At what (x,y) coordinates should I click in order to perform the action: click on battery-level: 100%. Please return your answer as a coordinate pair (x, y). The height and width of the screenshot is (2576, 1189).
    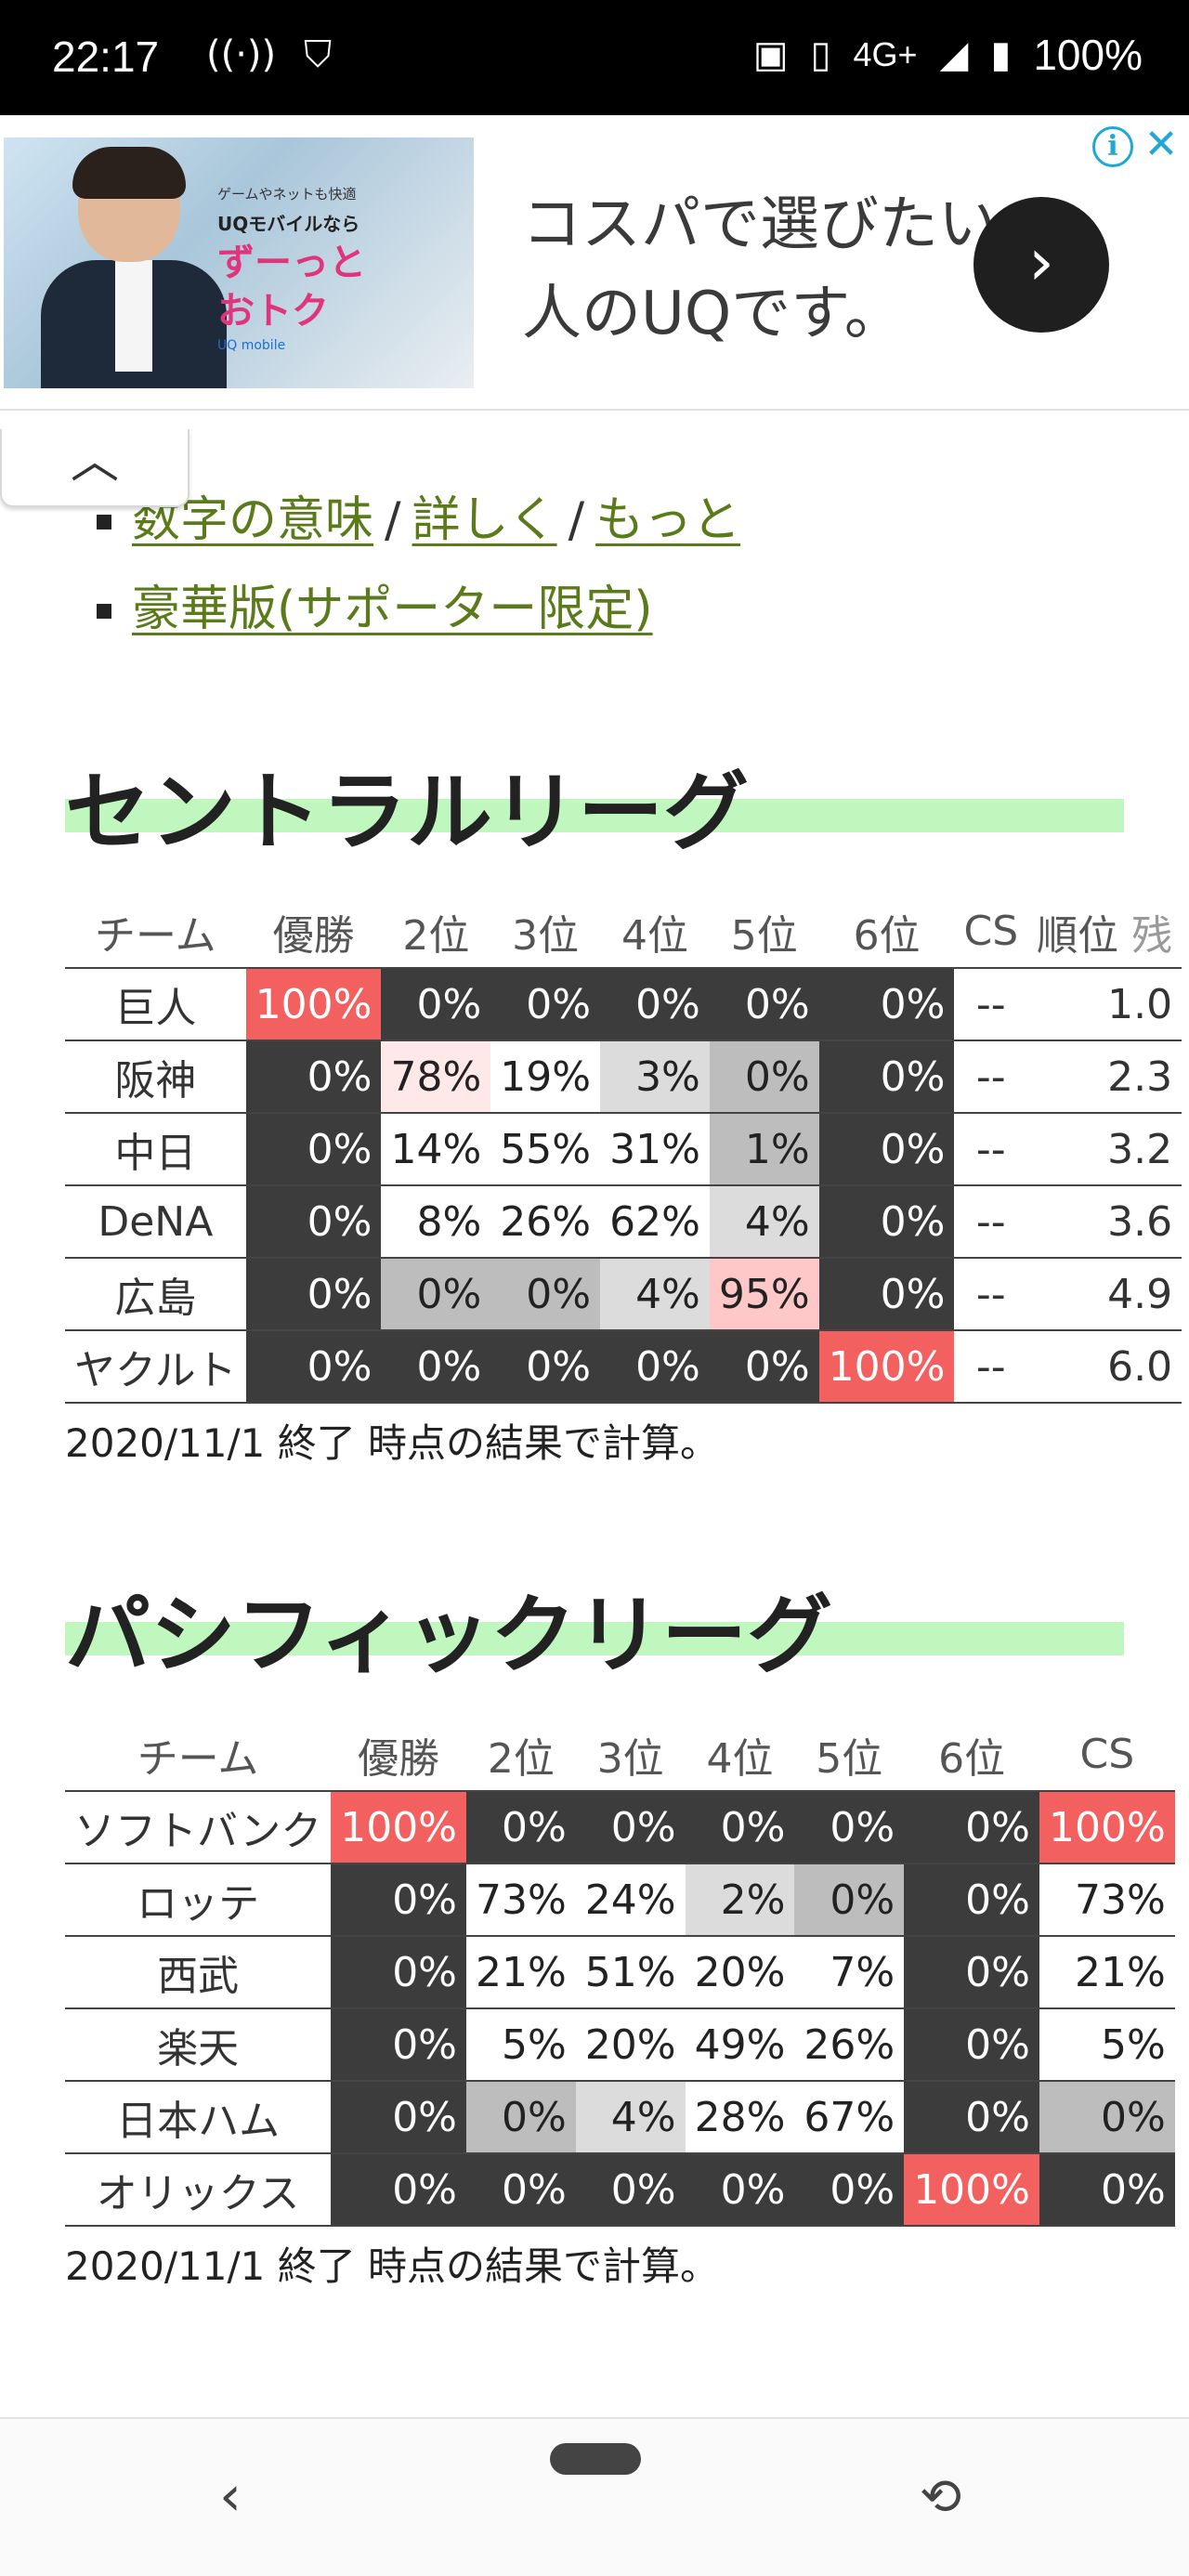
    Looking at the image, I should click on (1088, 55).